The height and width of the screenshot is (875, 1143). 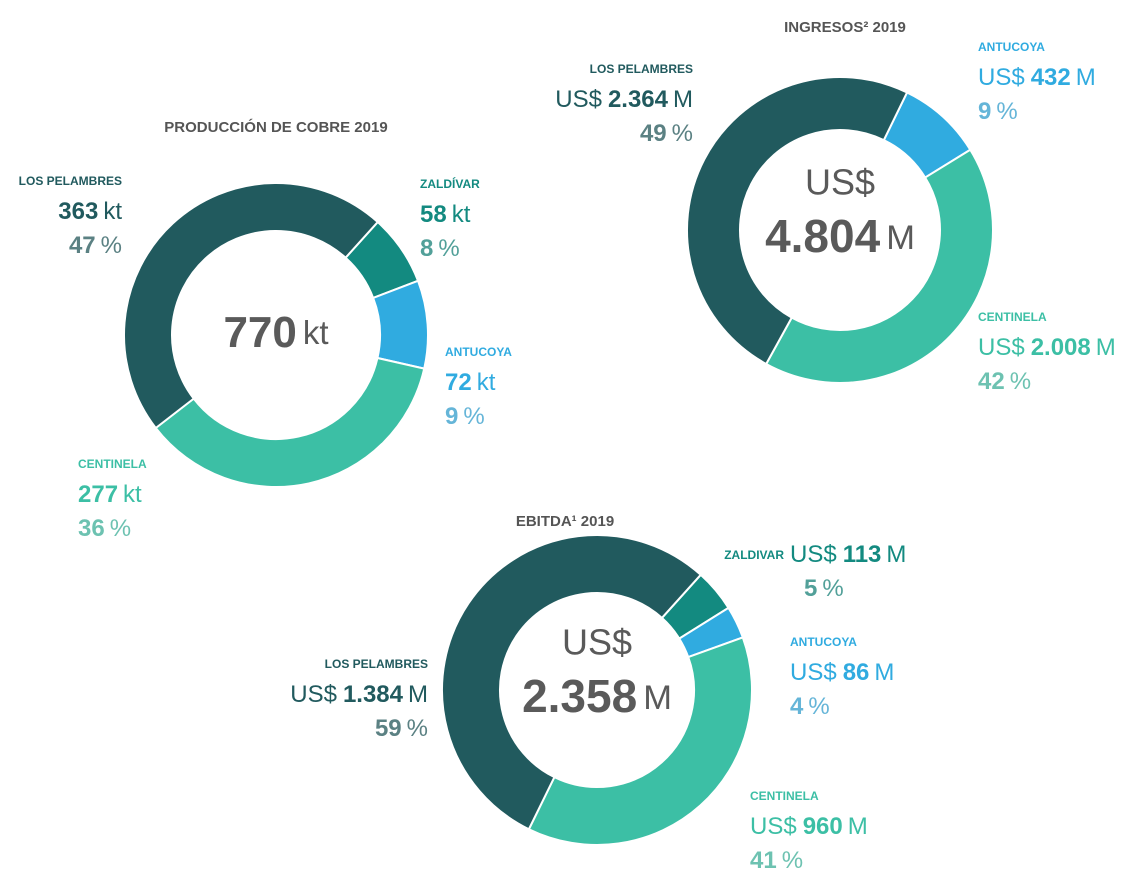 What do you see at coordinates (433, 214) in the screenshot?
I see `value-number: 58` at bounding box center [433, 214].